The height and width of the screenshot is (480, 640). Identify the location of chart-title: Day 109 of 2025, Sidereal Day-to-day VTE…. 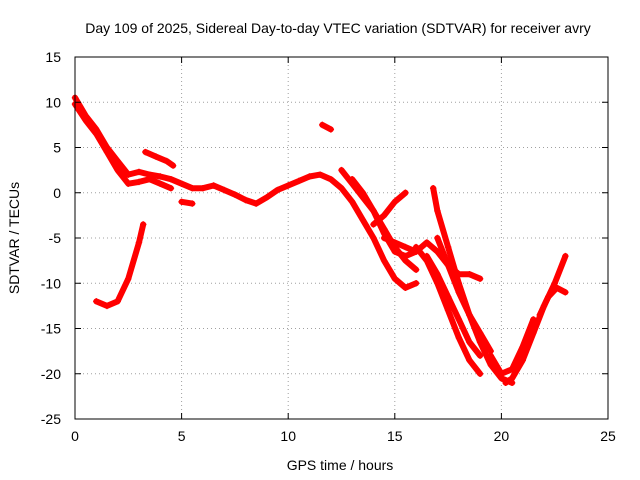
(338, 28).